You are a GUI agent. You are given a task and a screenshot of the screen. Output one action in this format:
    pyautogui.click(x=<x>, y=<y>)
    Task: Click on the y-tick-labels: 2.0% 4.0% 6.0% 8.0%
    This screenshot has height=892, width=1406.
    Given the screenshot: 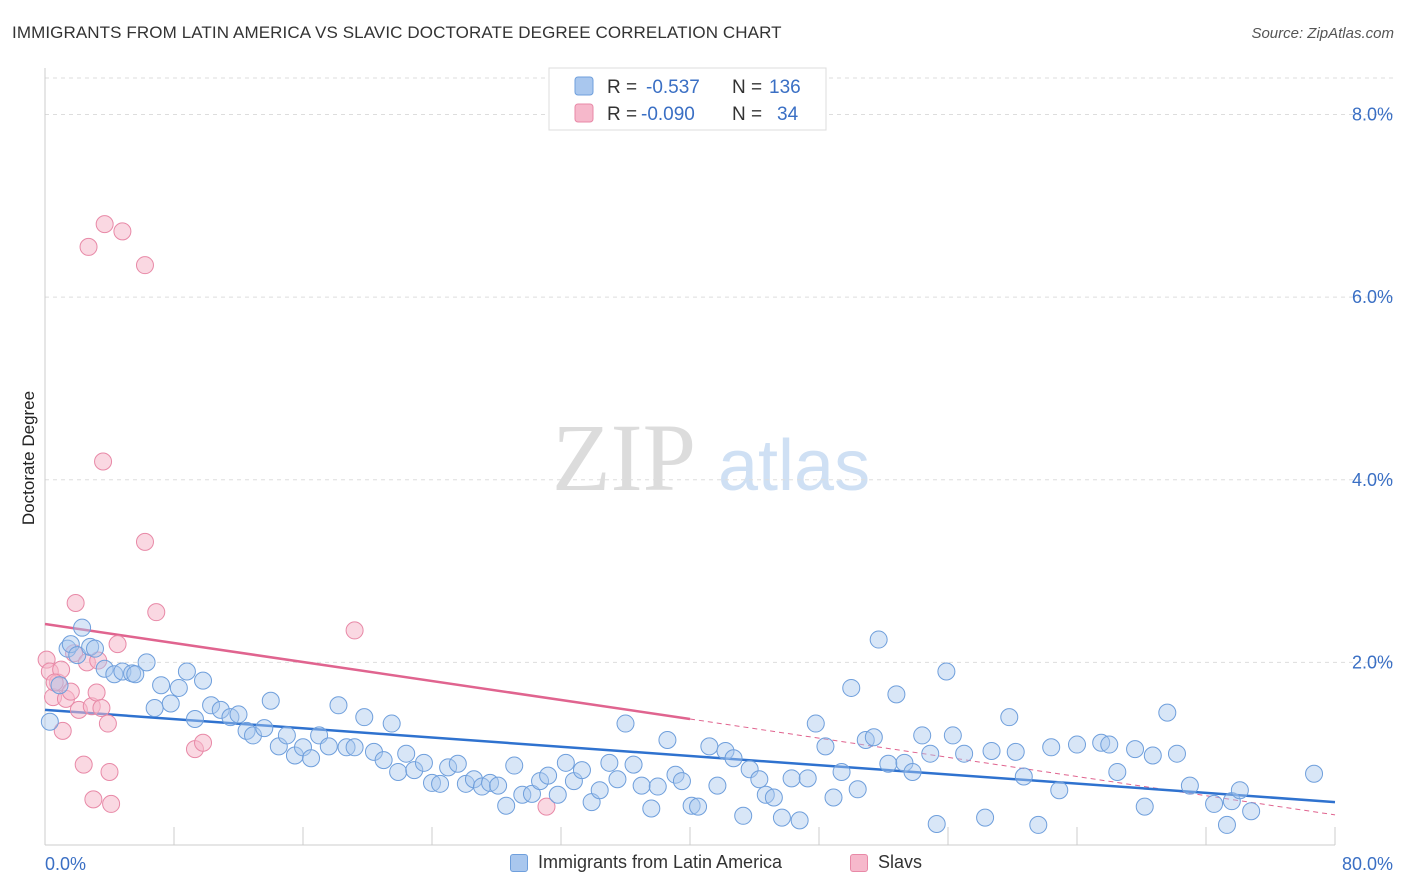 What is the action you would take?
    pyautogui.click(x=1372, y=389)
    